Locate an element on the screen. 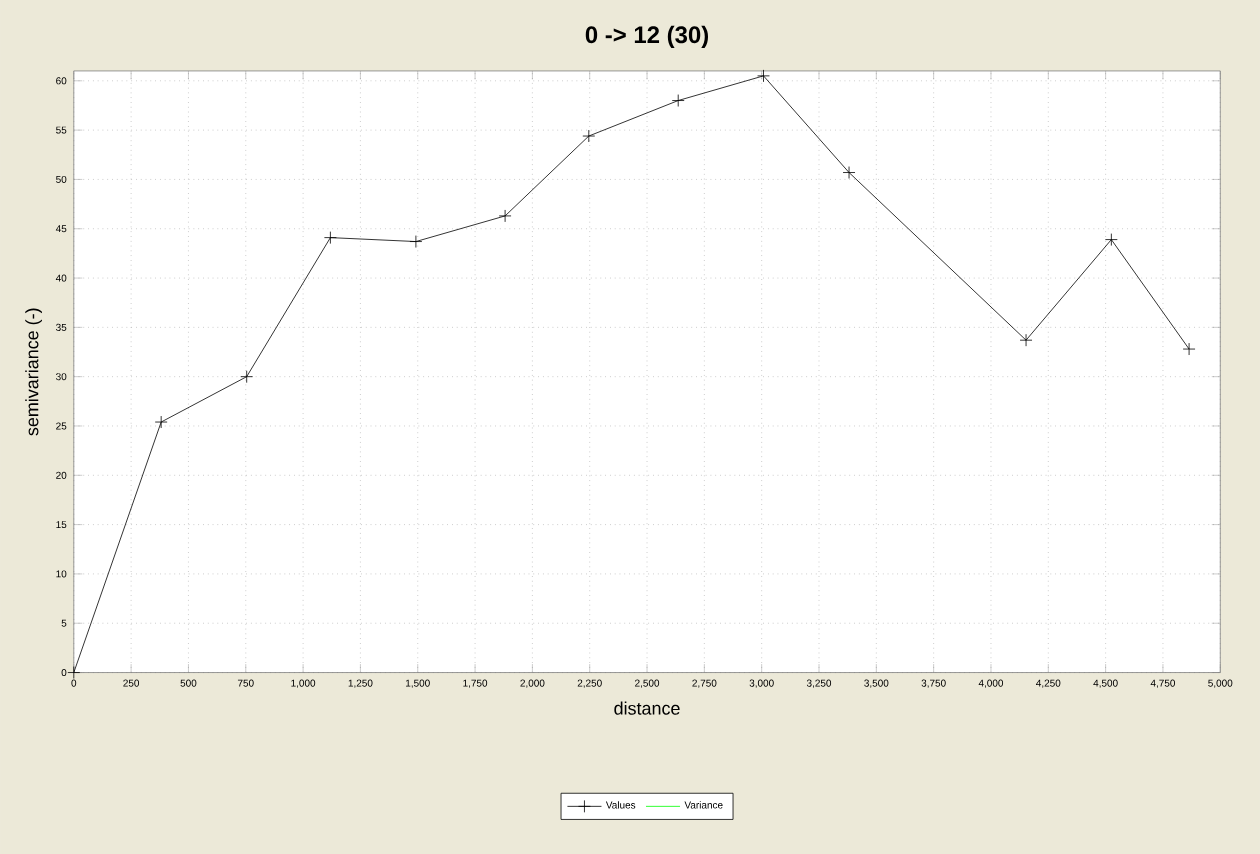 The width and height of the screenshot is (1260, 854). chart-title: 0 -> 12 (30) is located at coordinates (647, 36).